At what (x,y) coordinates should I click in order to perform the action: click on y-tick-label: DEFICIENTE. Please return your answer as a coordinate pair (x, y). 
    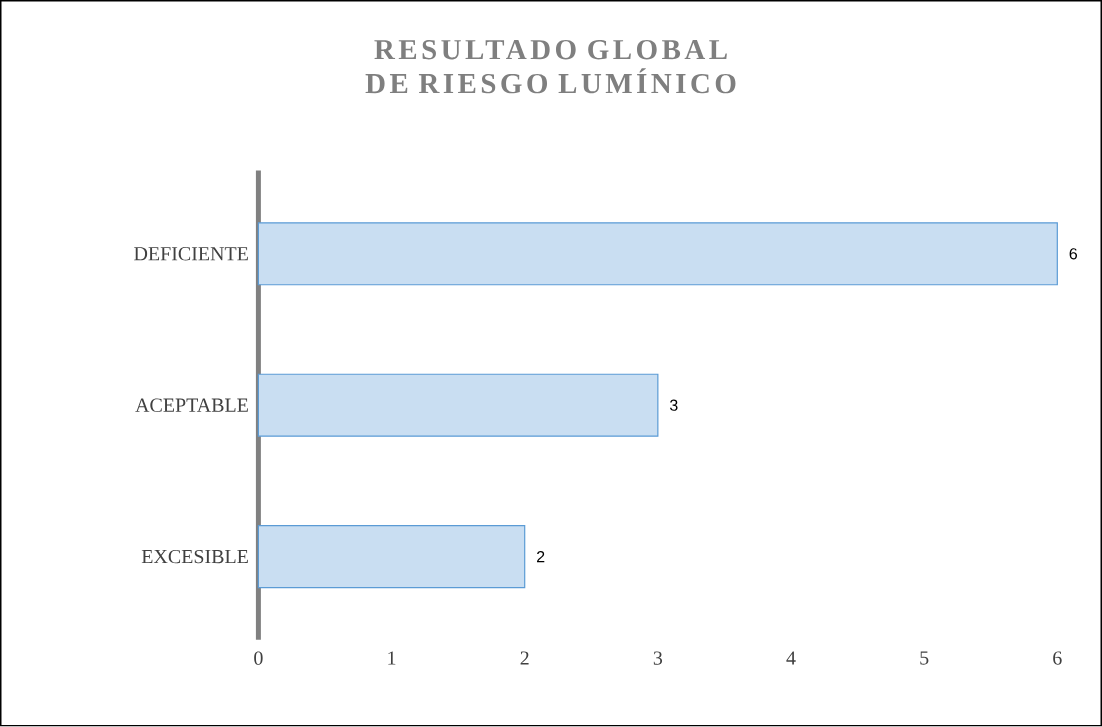
    Looking at the image, I should click on (191, 254).